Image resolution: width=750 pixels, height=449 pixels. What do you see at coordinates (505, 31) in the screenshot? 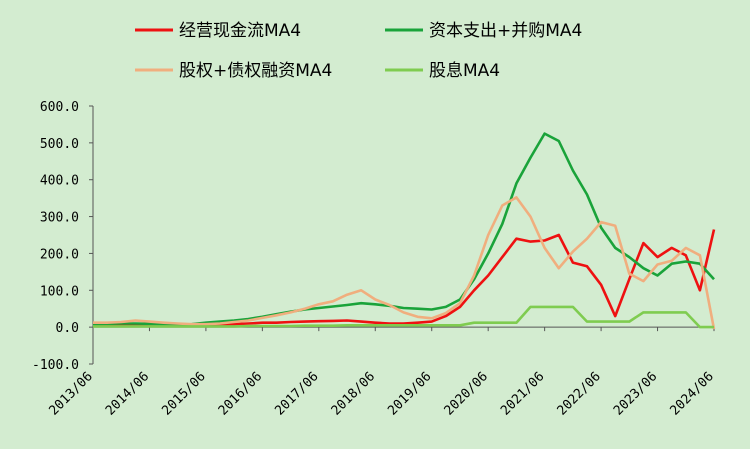
I see `legend-label: 资本支出+并购MA4` at bounding box center [505, 31].